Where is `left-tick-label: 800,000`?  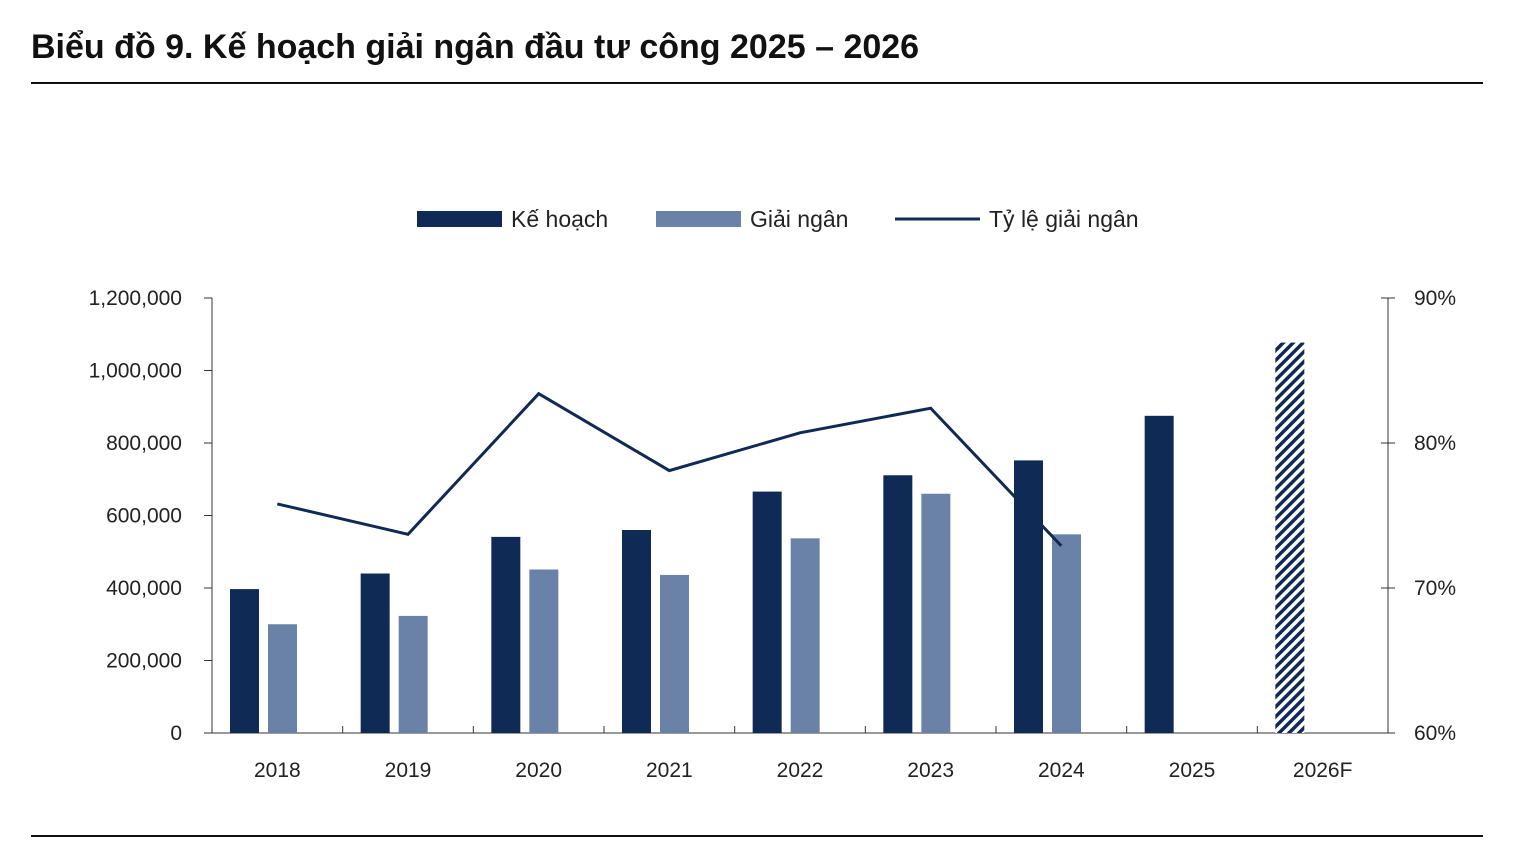 left-tick-label: 800,000 is located at coordinates (144, 443).